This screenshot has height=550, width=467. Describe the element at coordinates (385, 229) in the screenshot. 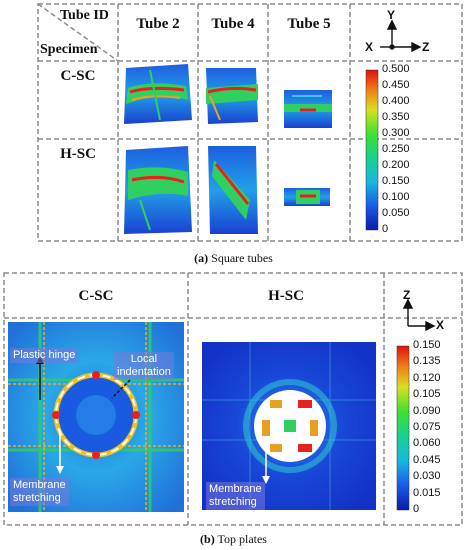

I see `colorbar-a-tick-10: 0` at that location.